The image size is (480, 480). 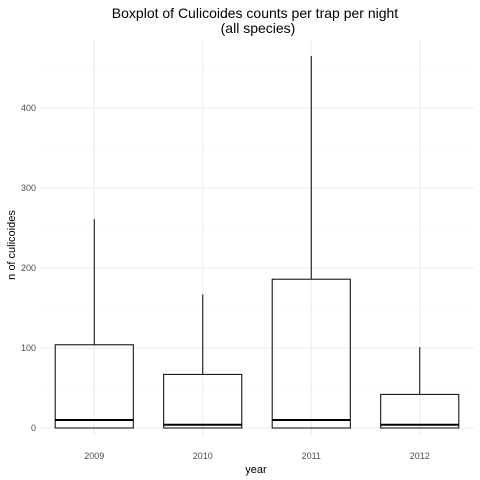 What do you see at coordinates (311, 242) in the screenshot?
I see `box-2011` at bounding box center [311, 242].